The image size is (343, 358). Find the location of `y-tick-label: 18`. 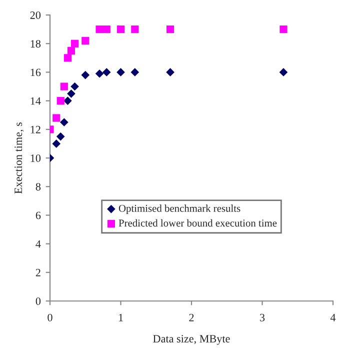

y-tick-label: 18 is located at coordinates (35, 44).